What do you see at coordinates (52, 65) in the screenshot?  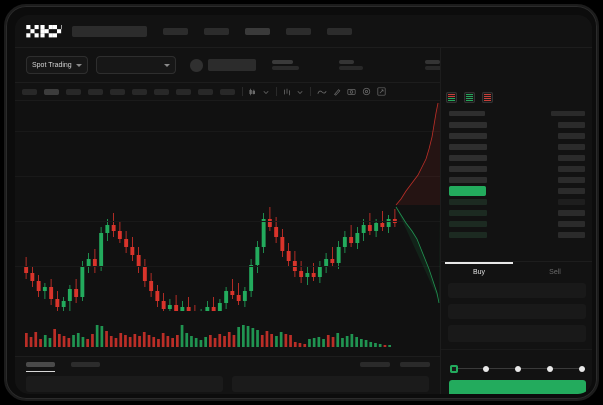 I see `market-type-label: Spot Trading` at bounding box center [52, 65].